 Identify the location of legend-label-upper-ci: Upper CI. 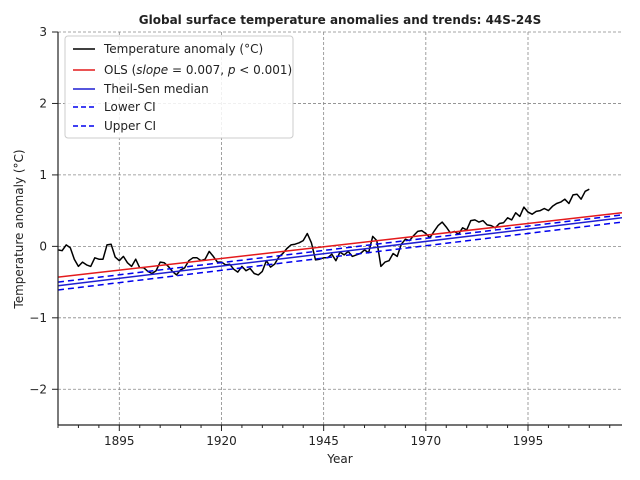
(130, 126).